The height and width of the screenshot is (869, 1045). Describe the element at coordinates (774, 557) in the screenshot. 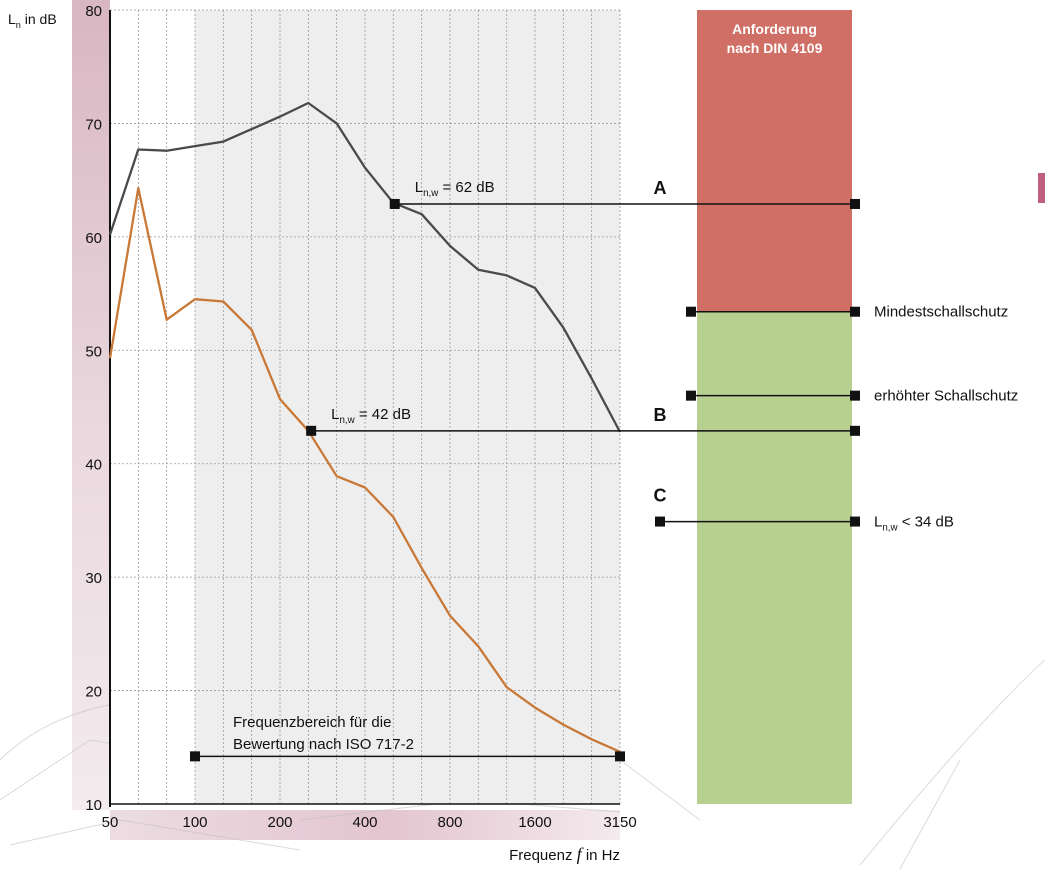

I see `requirement-green-zone` at that location.